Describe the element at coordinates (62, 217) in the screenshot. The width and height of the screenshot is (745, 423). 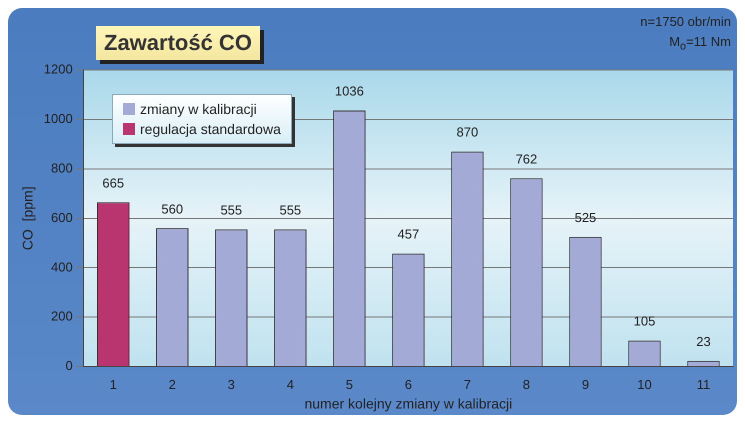
I see `y-tick-label: 600` at that location.